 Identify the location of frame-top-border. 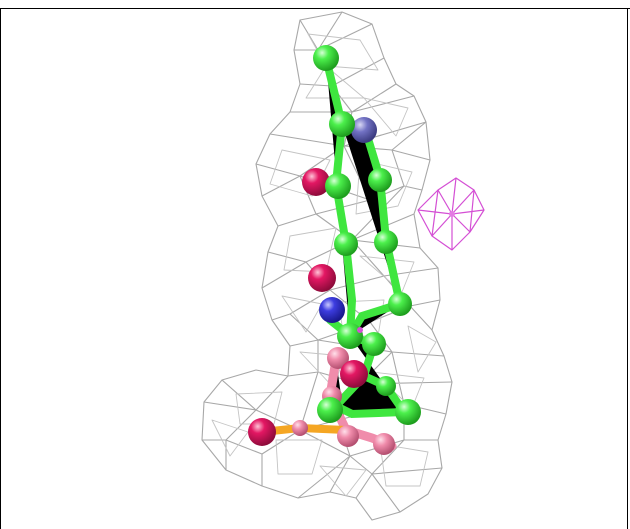
(315, 8).